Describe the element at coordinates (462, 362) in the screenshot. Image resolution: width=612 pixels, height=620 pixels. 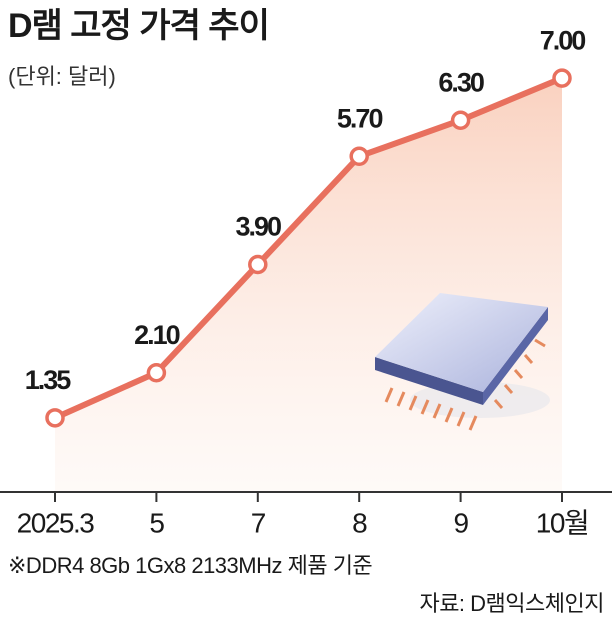
I see `chip-illustration` at that location.